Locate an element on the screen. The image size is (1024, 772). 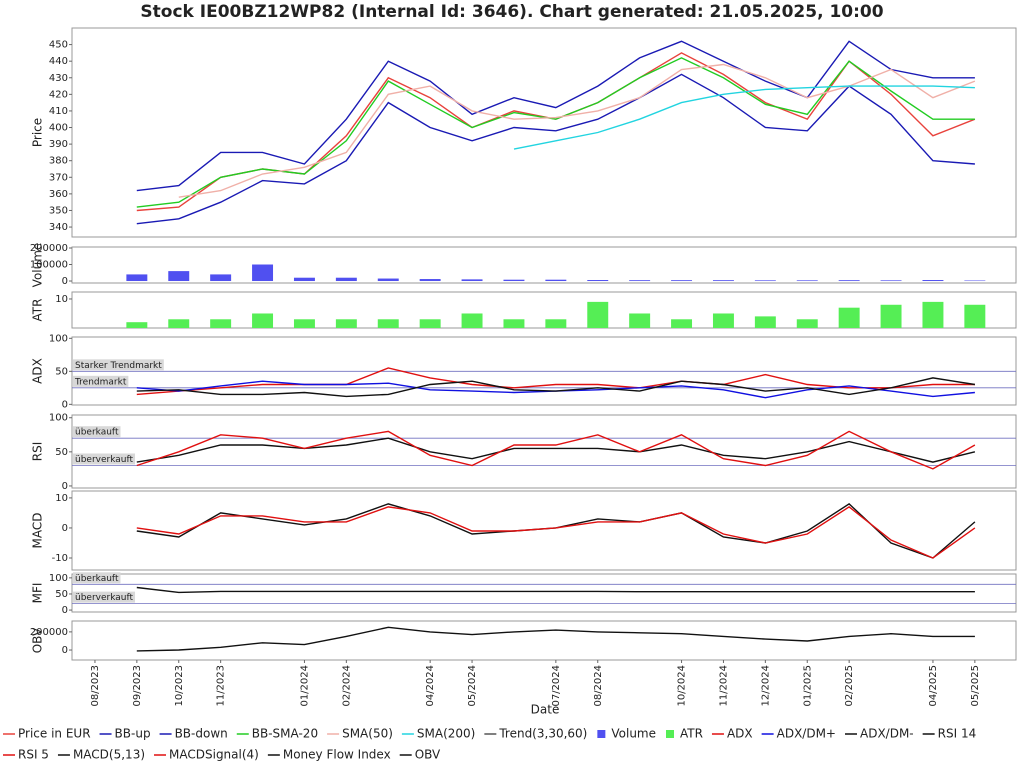
y-tick-label: 100000 is located at coordinates (49, 265).